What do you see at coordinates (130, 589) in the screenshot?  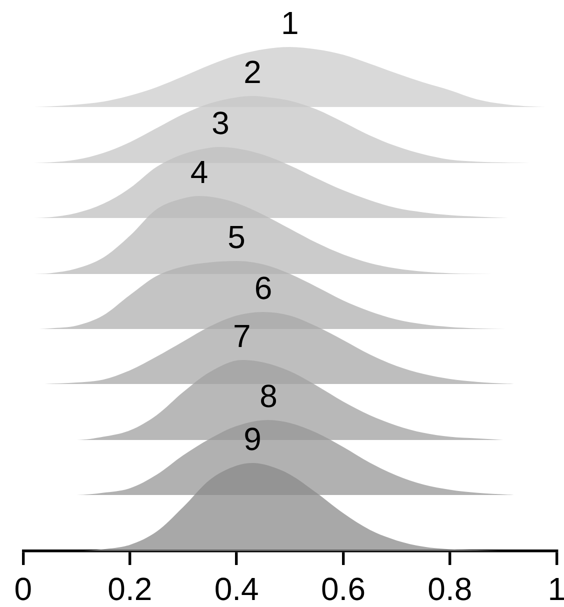 I see `x-tick-label: 0.2` at bounding box center [130, 589].